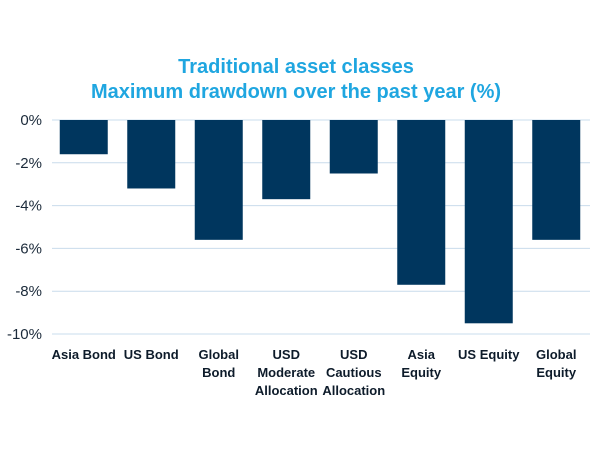 This screenshot has height=450, width=592. Describe the element at coordinates (28, 163) in the screenshot. I see `y-tick-label: -2%` at that location.